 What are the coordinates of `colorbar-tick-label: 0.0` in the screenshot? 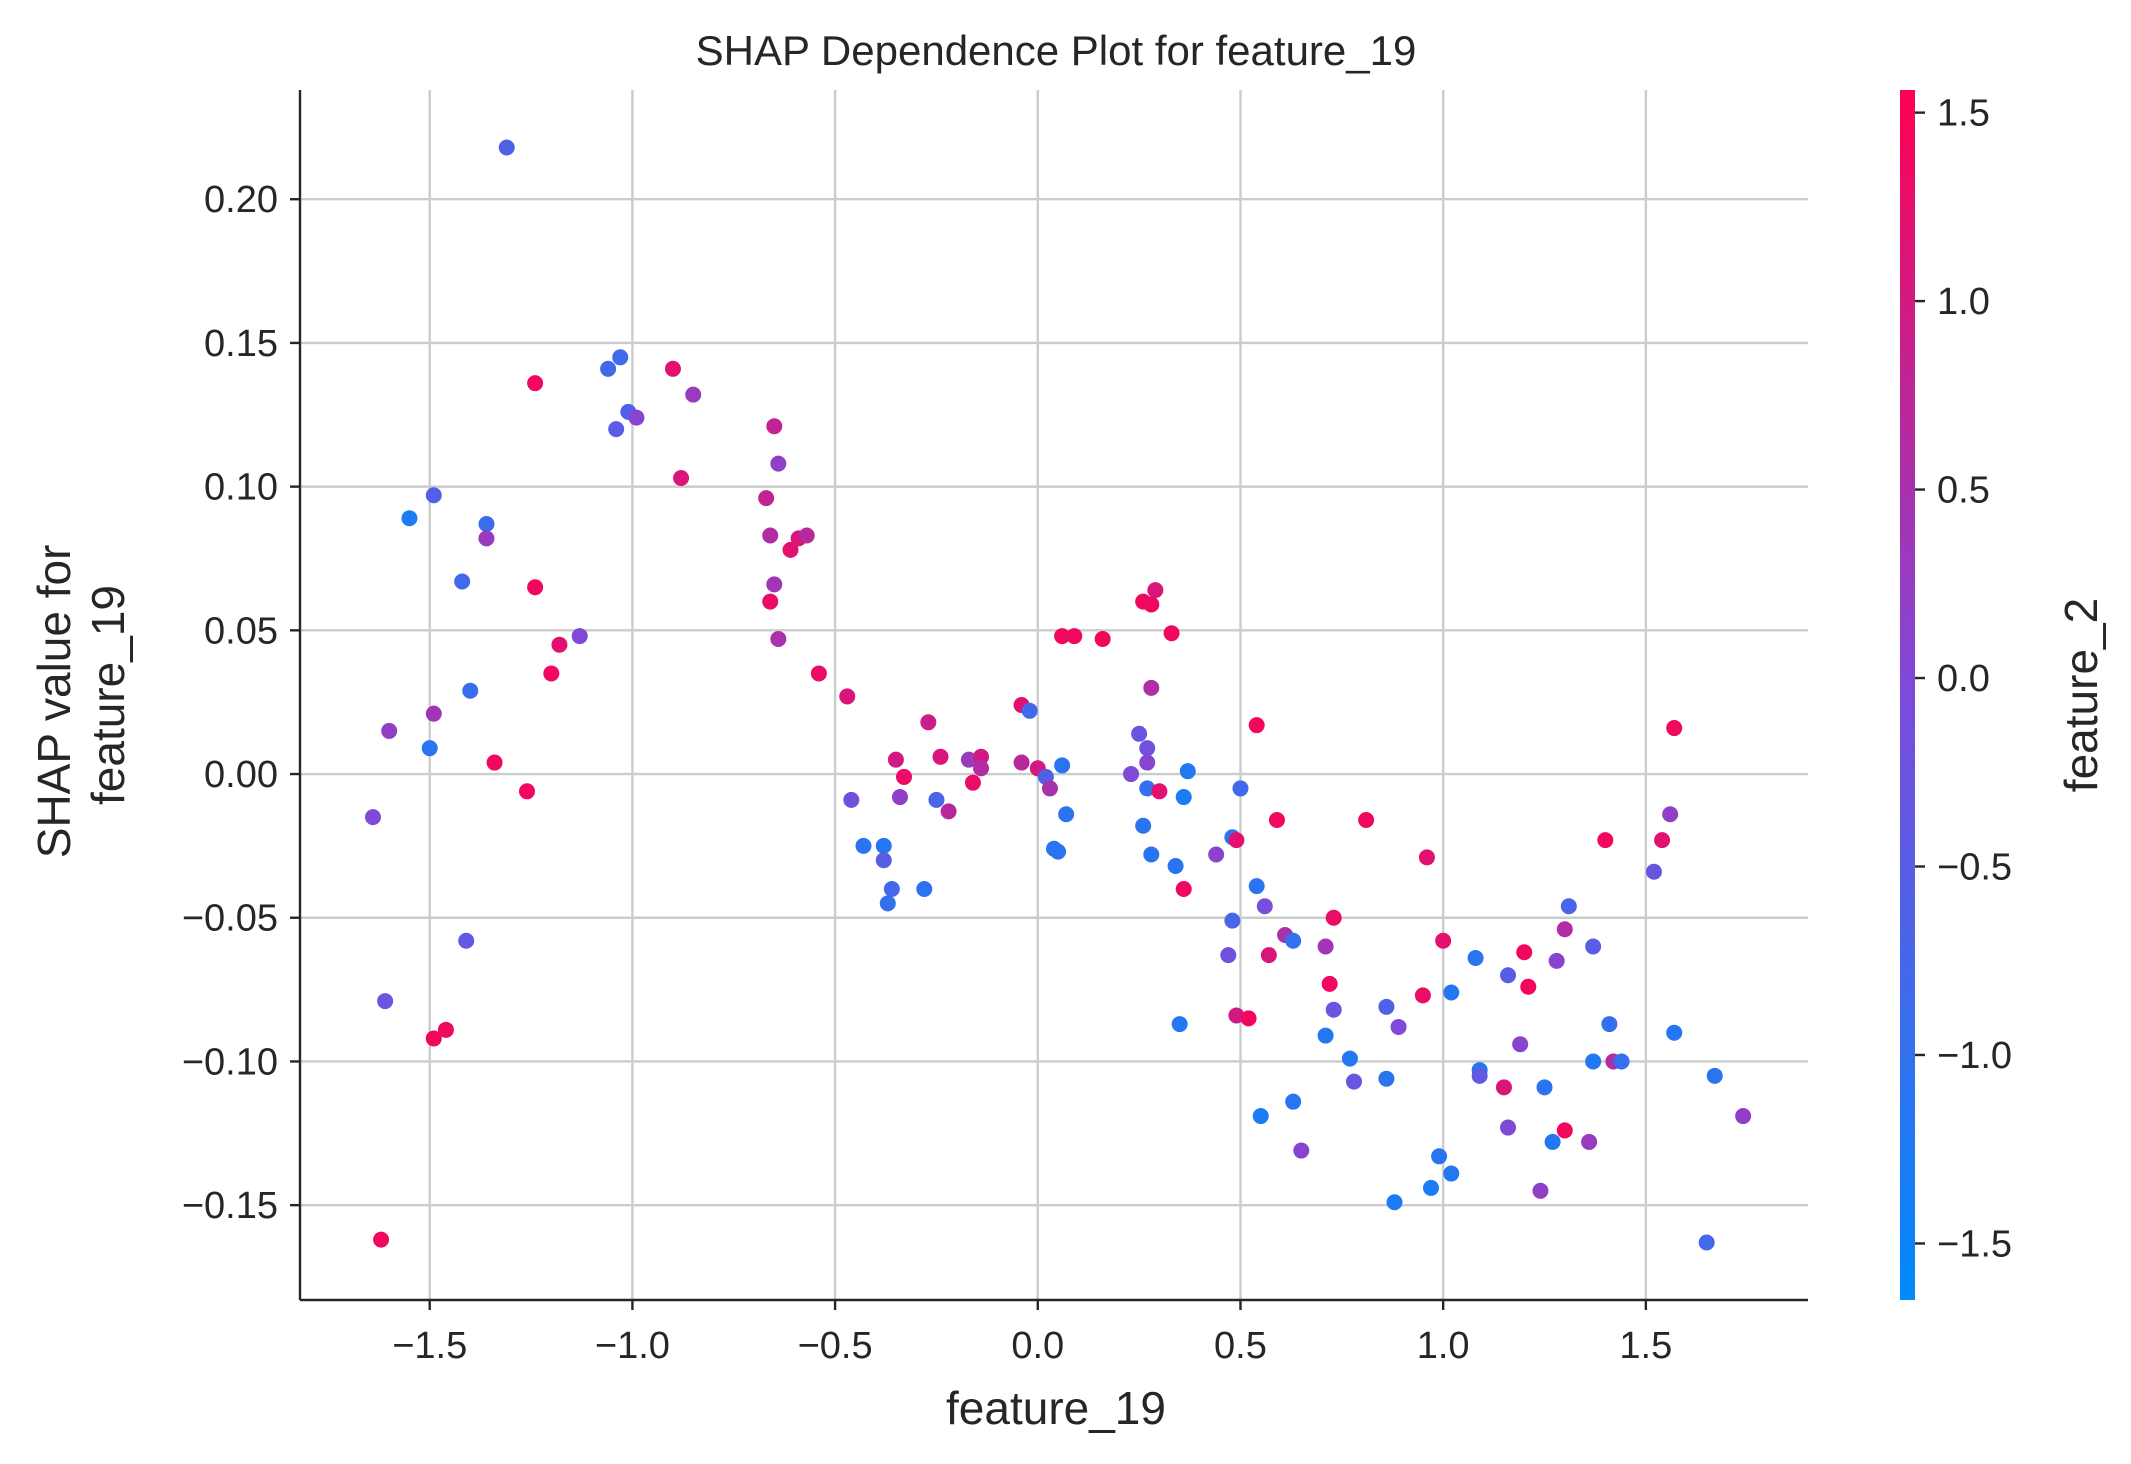 It's located at (1963, 679).